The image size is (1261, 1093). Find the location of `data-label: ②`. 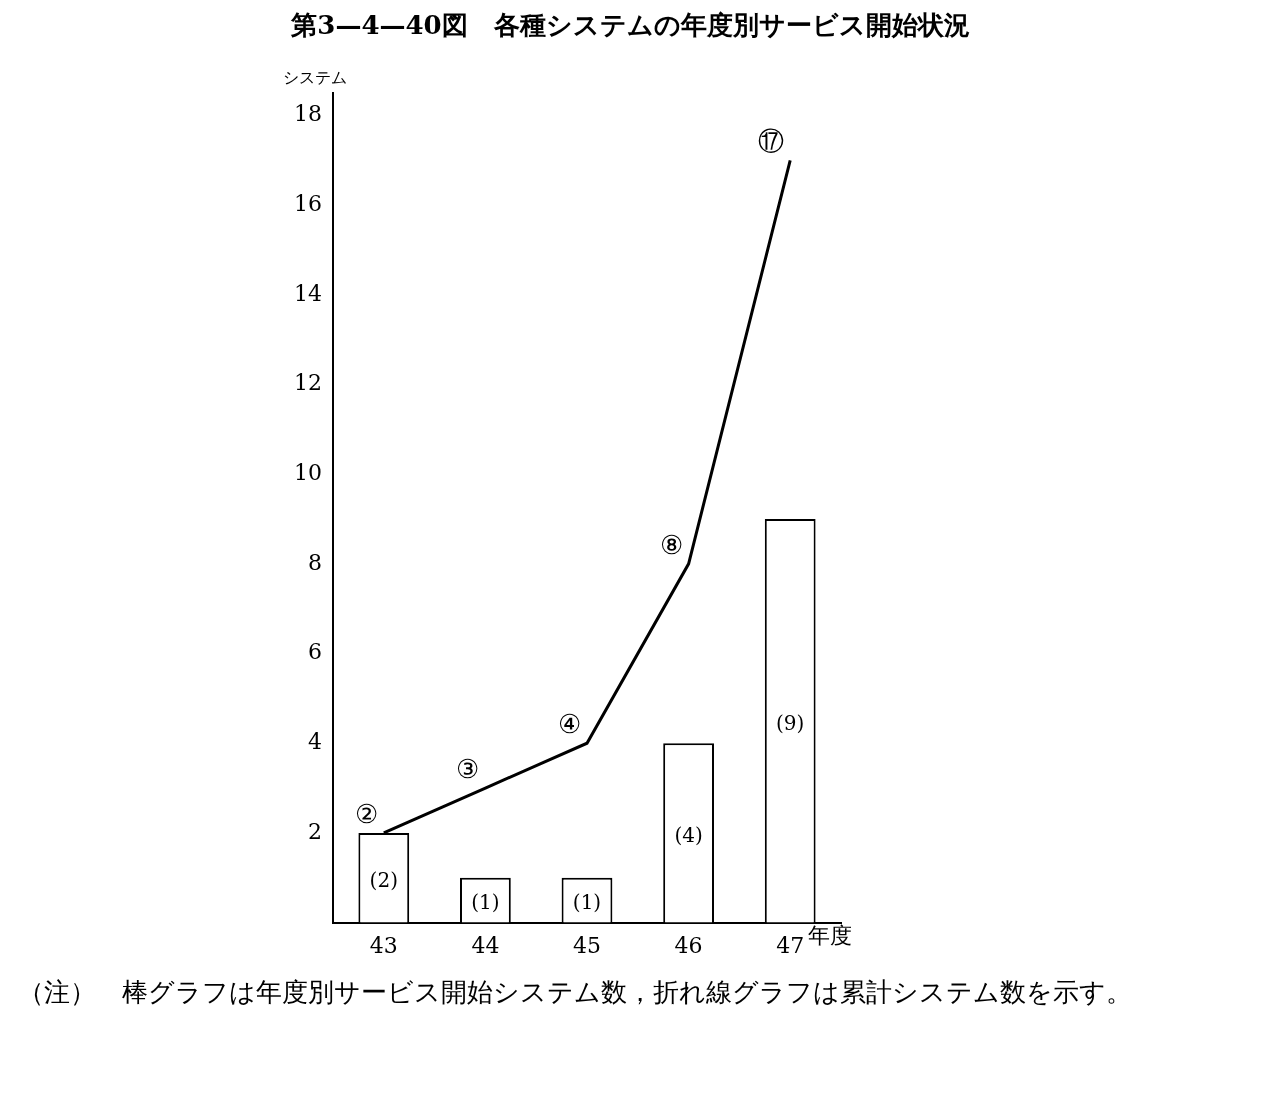

data-label: ② is located at coordinates (366, 813).